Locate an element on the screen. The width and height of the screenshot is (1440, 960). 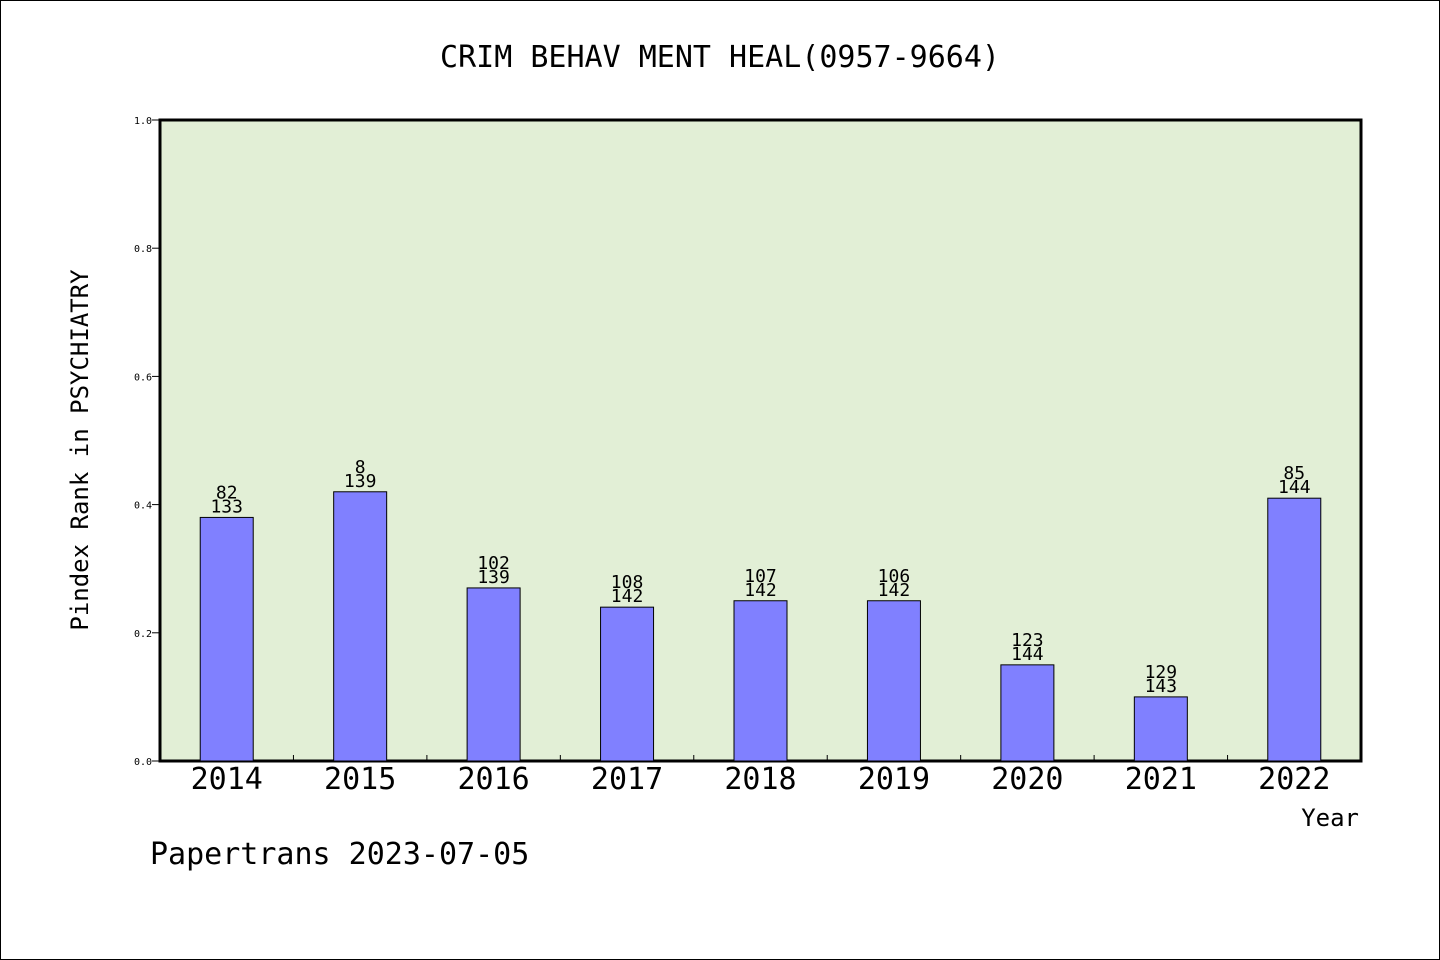
x-axis-label: Year is located at coordinates (1330, 818).